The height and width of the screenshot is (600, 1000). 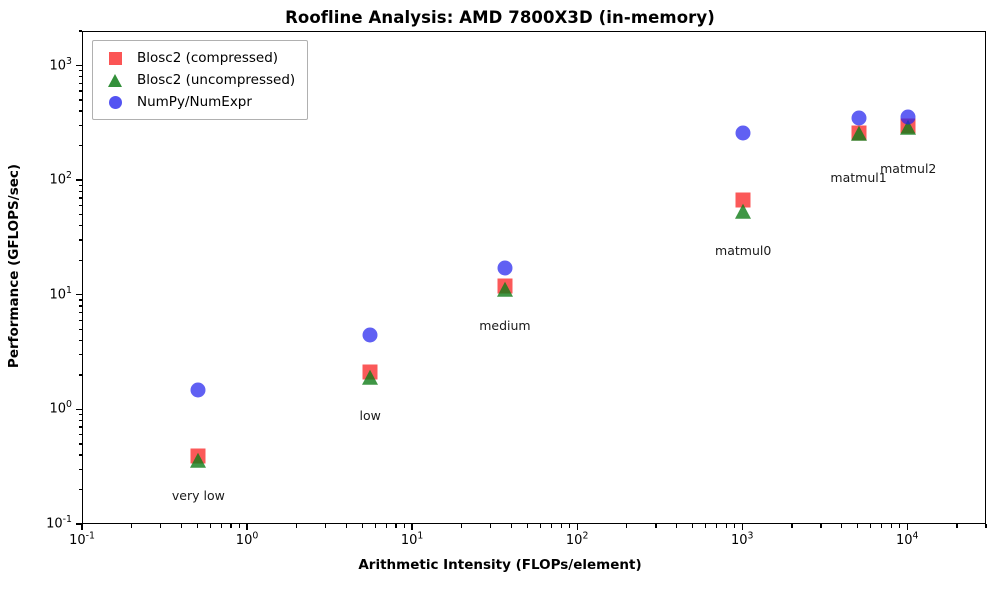 I want to click on x-tick-label: 10⁰, so click(x=247, y=539).